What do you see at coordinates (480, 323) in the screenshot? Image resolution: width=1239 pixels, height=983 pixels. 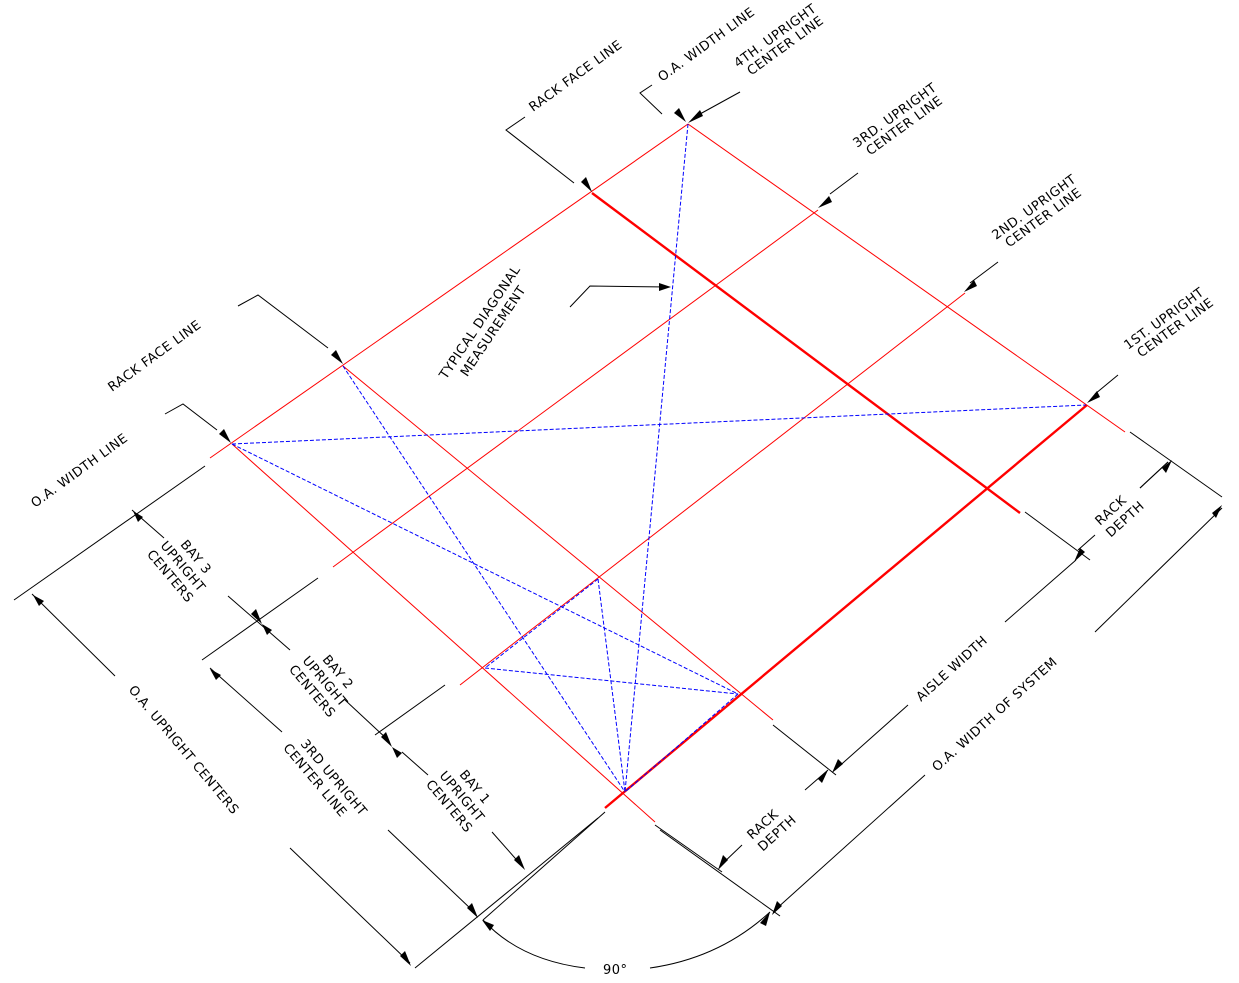 I see `label-line: TYPICAL DIAGONAL` at bounding box center [480, 323].